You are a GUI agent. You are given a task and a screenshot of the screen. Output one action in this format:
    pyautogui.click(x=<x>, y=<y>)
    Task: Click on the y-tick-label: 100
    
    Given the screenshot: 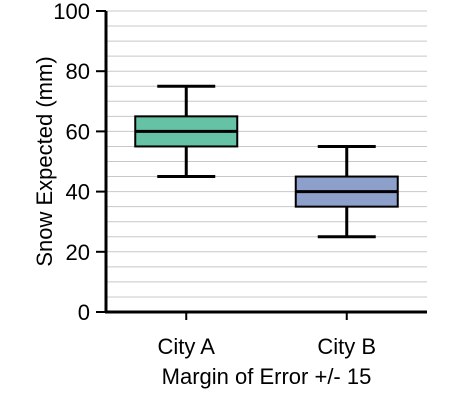 What is the action you would take?
    pyautogui.click(x=71, y=12)
    